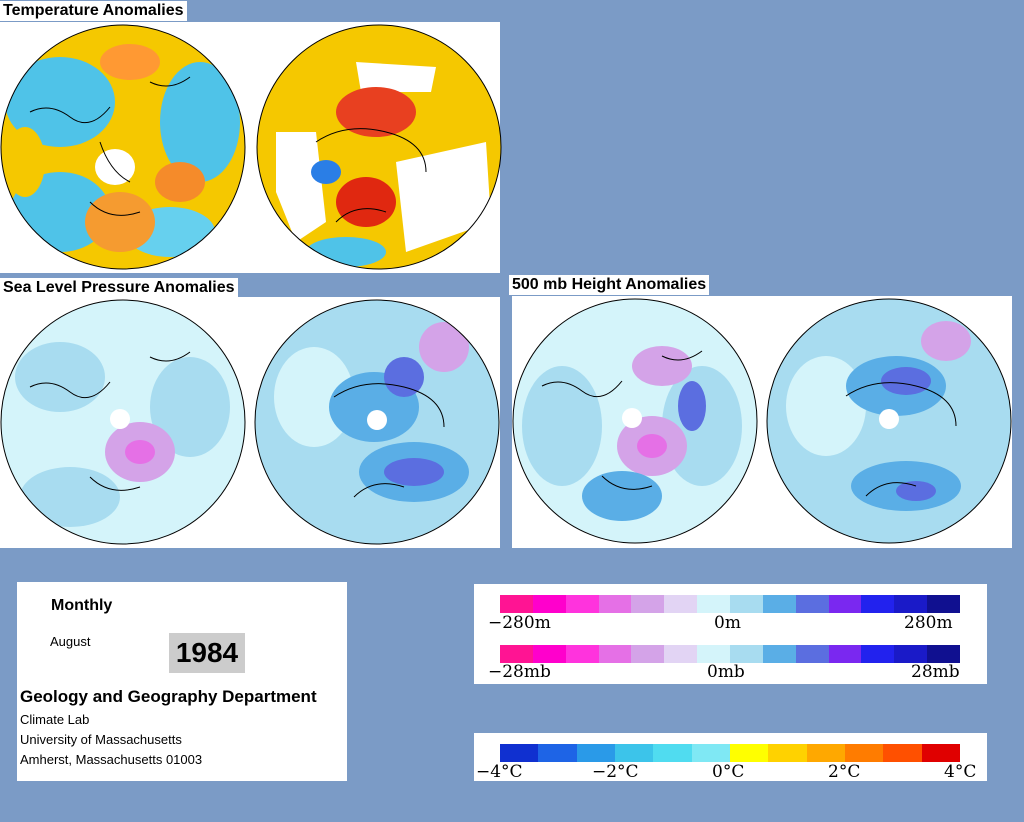  Describe the element at coordinates (101, 739) in the screenshot. I see `university-label: University of Massachusetts` at that location.